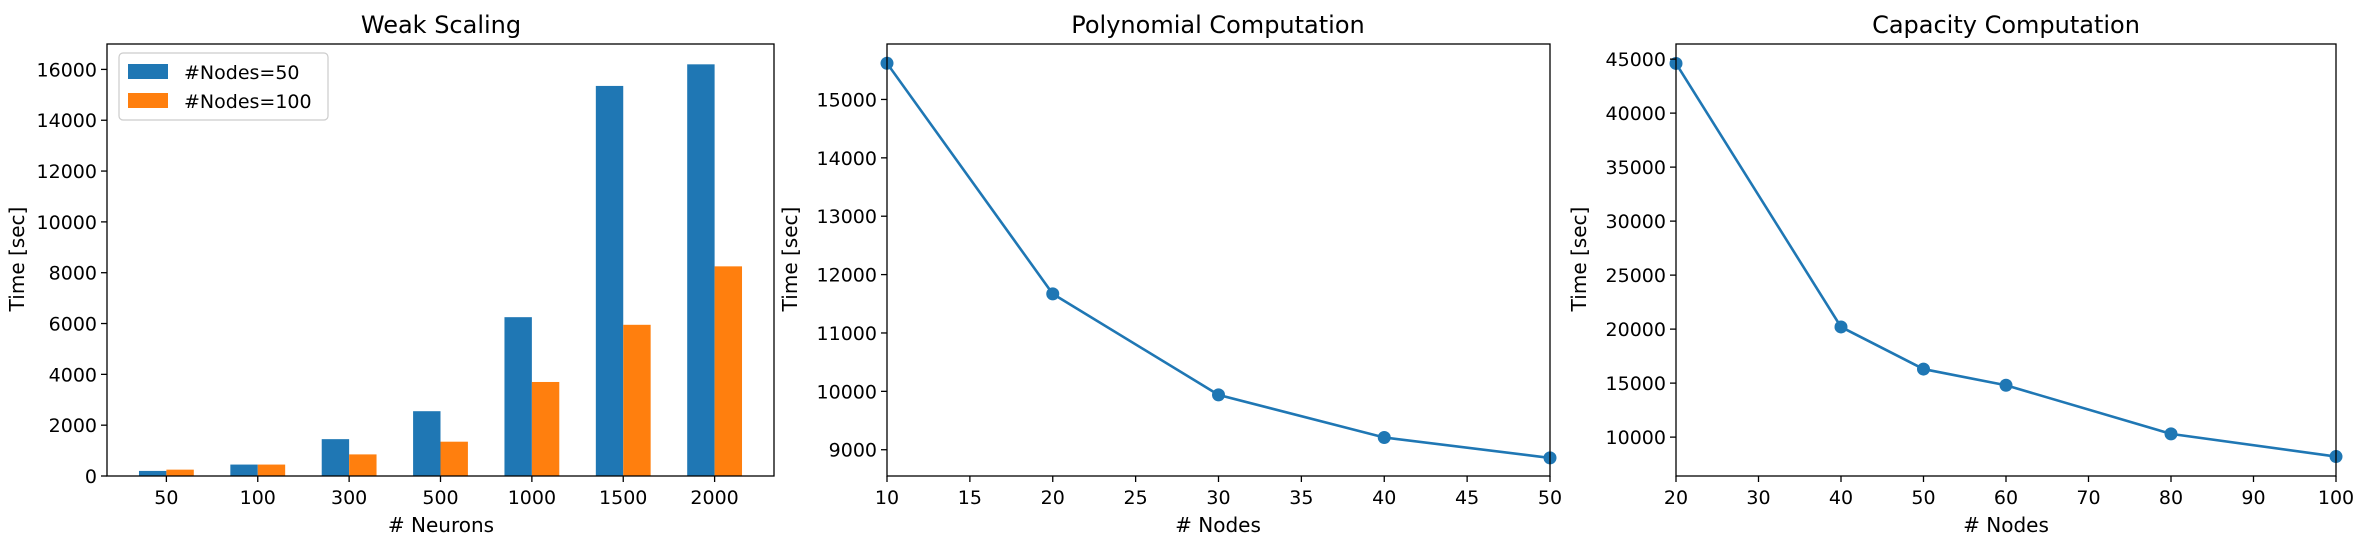 Image resolution: width=2360 pixels, height=544 pixels. Describe the element at coordinates (1676, 498) in the screenshot. I see `capacity-xtick-label: 20` at that location.